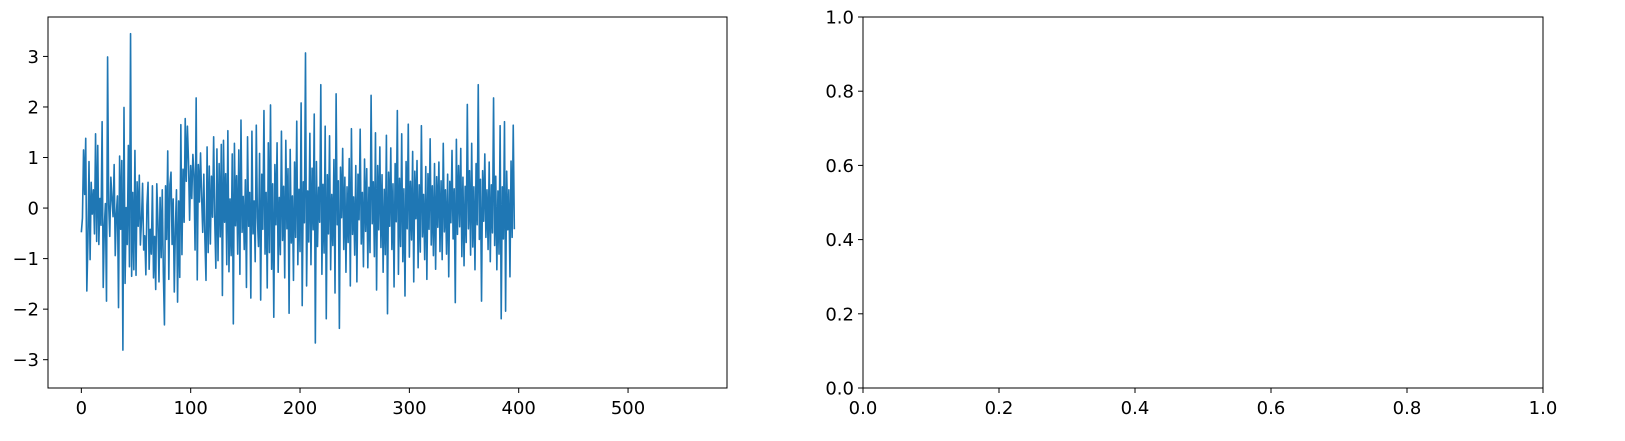 The height and width of the screenshot is (441, 1625). What do you see at coordinates (628, 408) in the screenshot?
I see `left-x-tick-label: 500` at bounding box center [628, 408].